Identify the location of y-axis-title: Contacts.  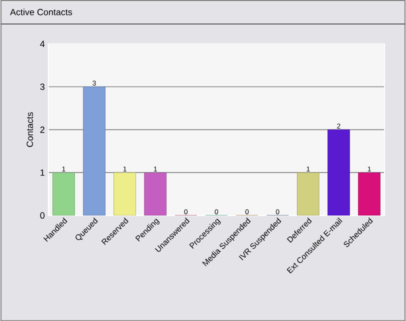
(30, 129).